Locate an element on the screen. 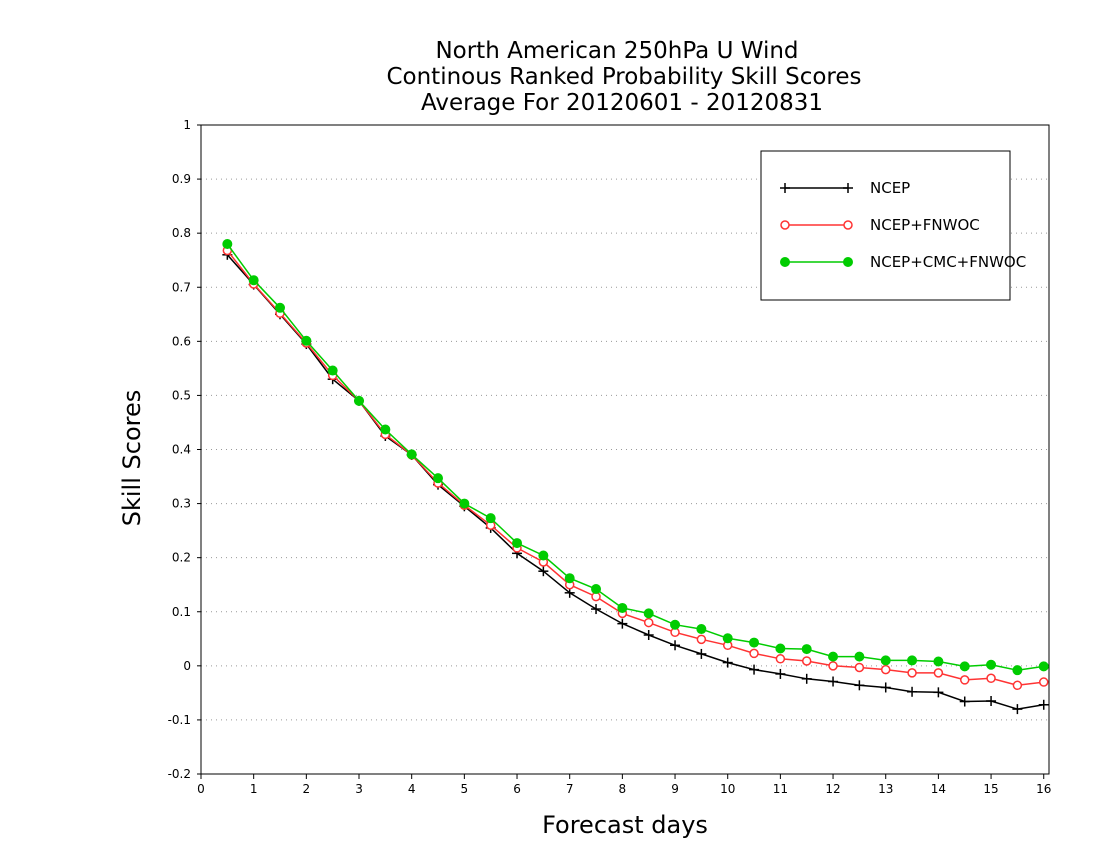 The image size is (1100, 850). x-tick-label: 16 is located at coordinates (1043, 789).